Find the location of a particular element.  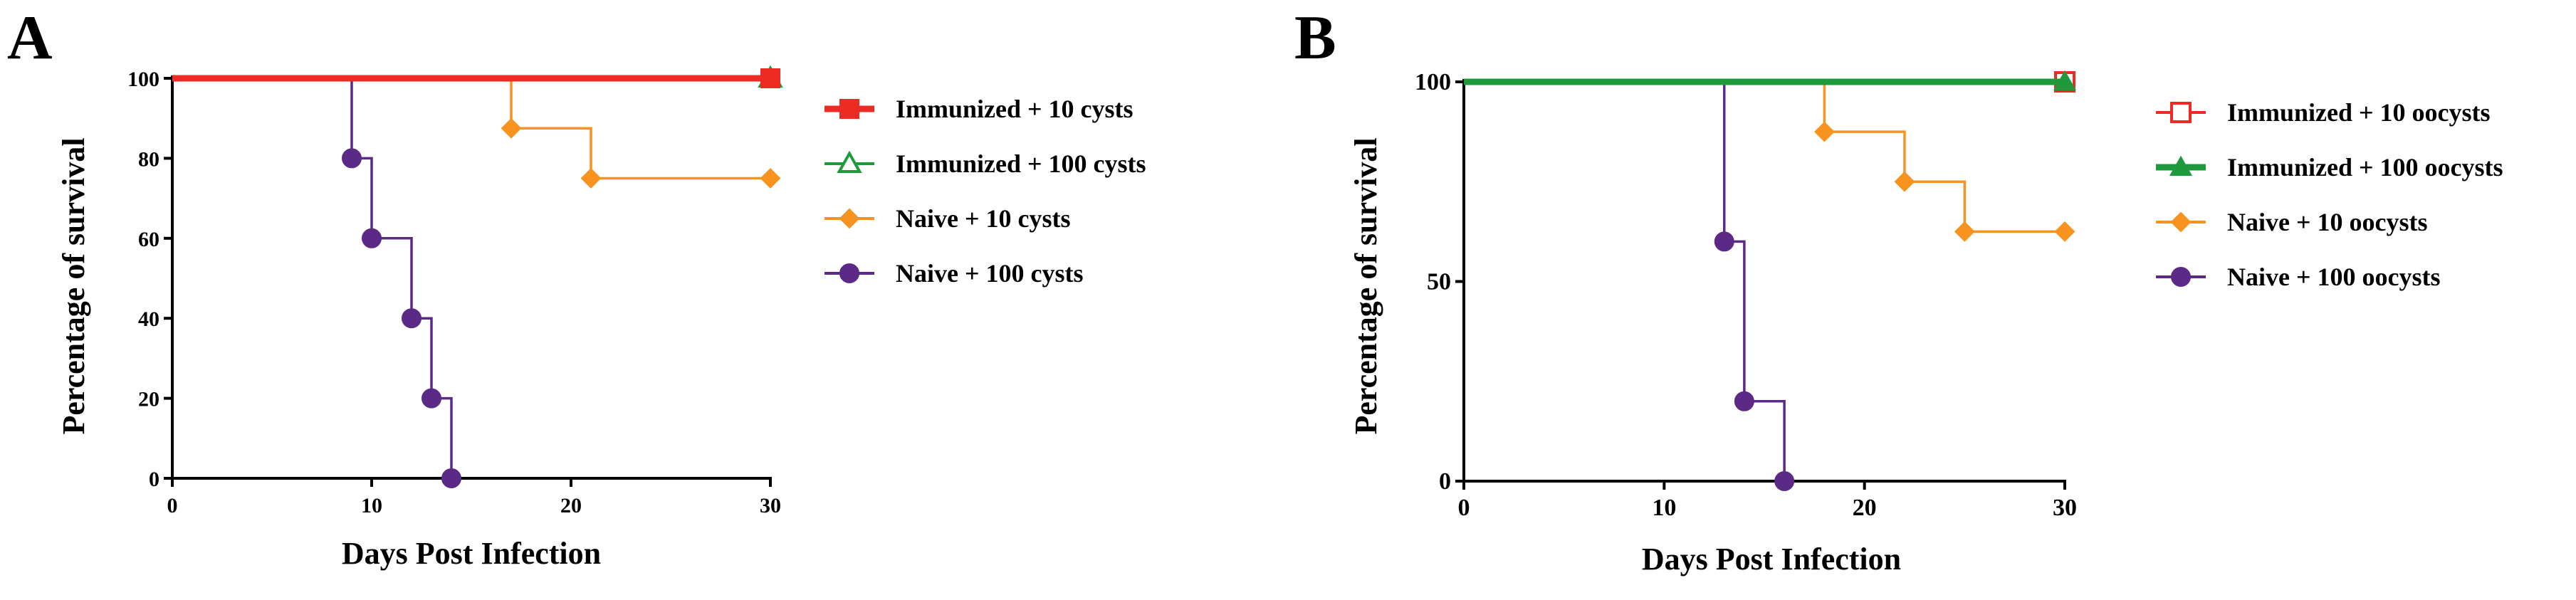

panel-b-series-naive-10-oocysts is located at coordinates (1769, 161).